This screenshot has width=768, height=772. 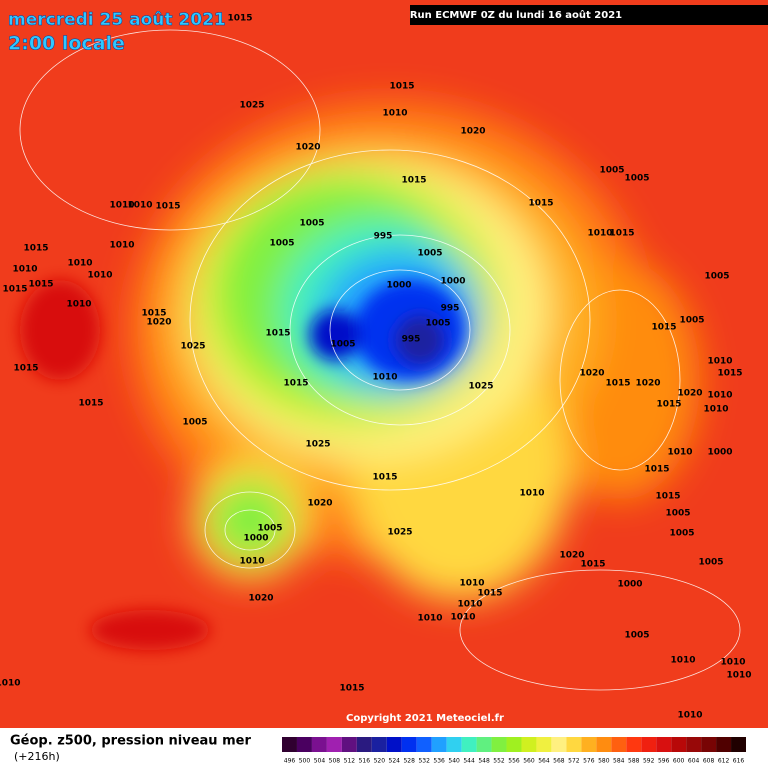 I want to click on colorbar-label: 536, so click(x=439, y=761).